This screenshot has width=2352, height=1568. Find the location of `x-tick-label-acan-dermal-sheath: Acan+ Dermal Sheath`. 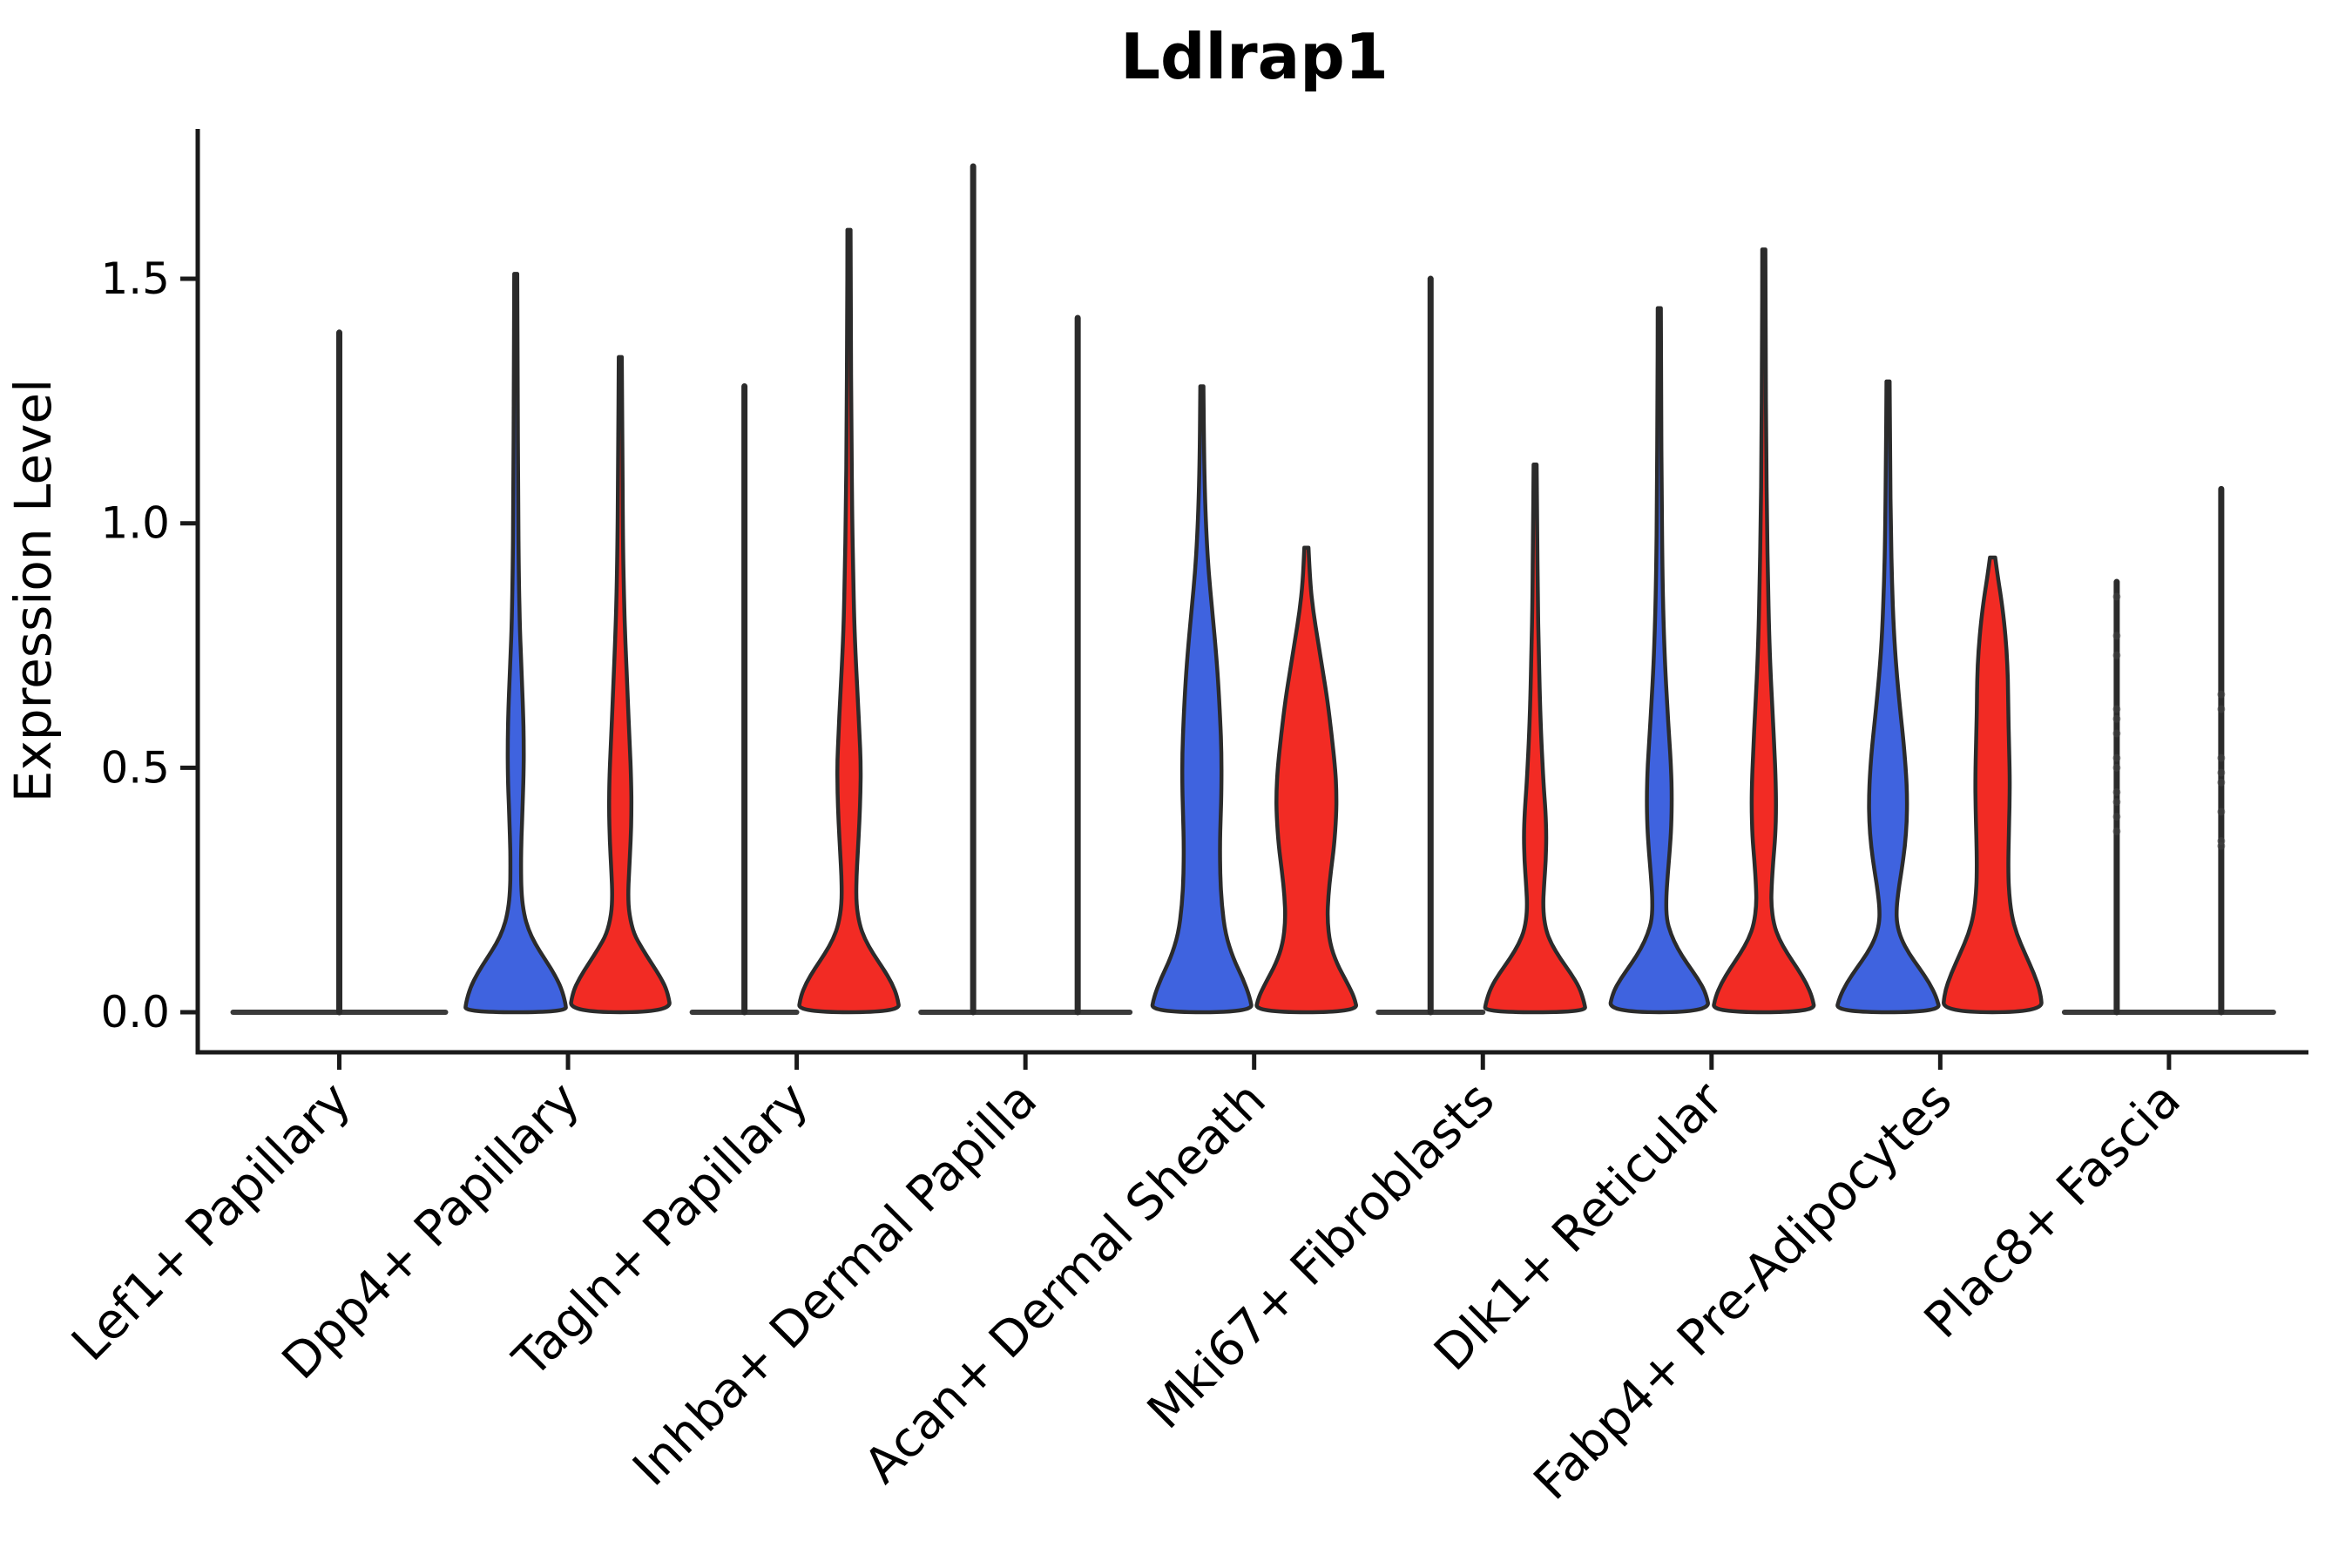

x-tick-label-acan-dermal-sheath: Acan+ Dermal Sheath is located at coordinates (1065, 1283).